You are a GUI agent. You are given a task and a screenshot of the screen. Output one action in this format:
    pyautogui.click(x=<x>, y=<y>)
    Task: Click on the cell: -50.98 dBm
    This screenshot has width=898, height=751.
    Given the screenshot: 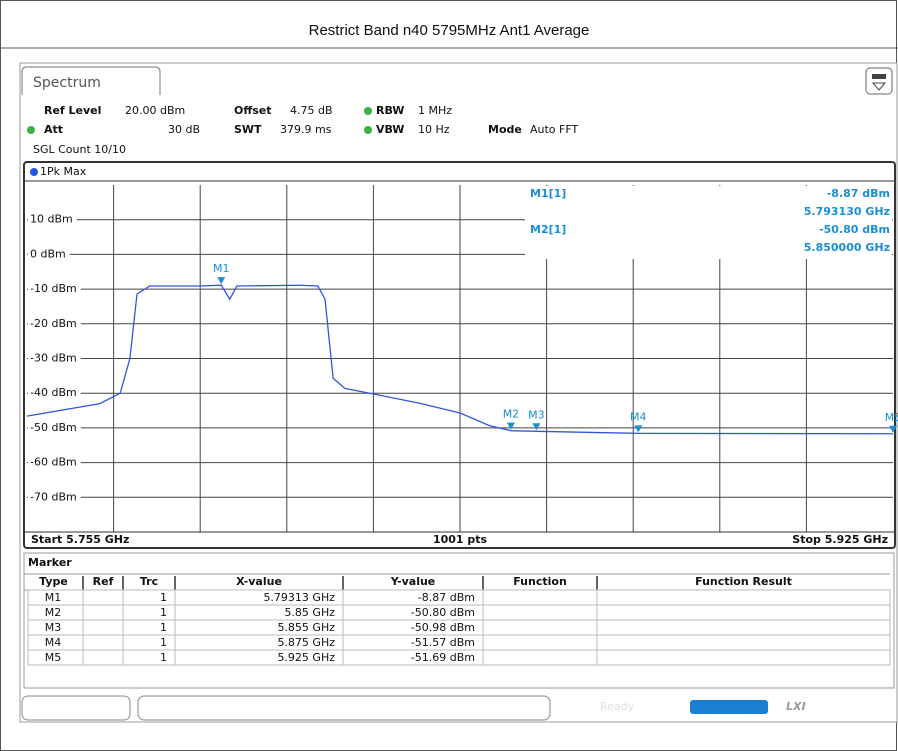 What is the action you would take?
    pyautogui.click(x=443, y=627)
    